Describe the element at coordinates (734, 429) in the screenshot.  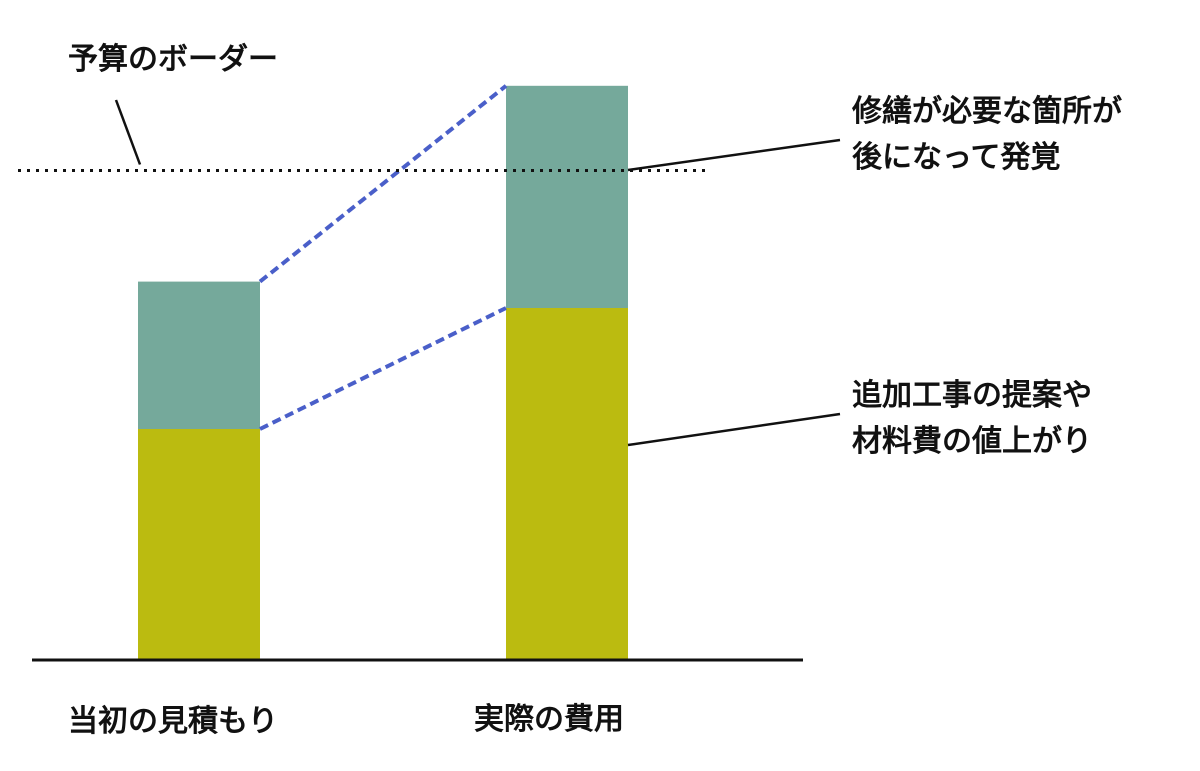
I see `annotation-bottom-leader` at that location.